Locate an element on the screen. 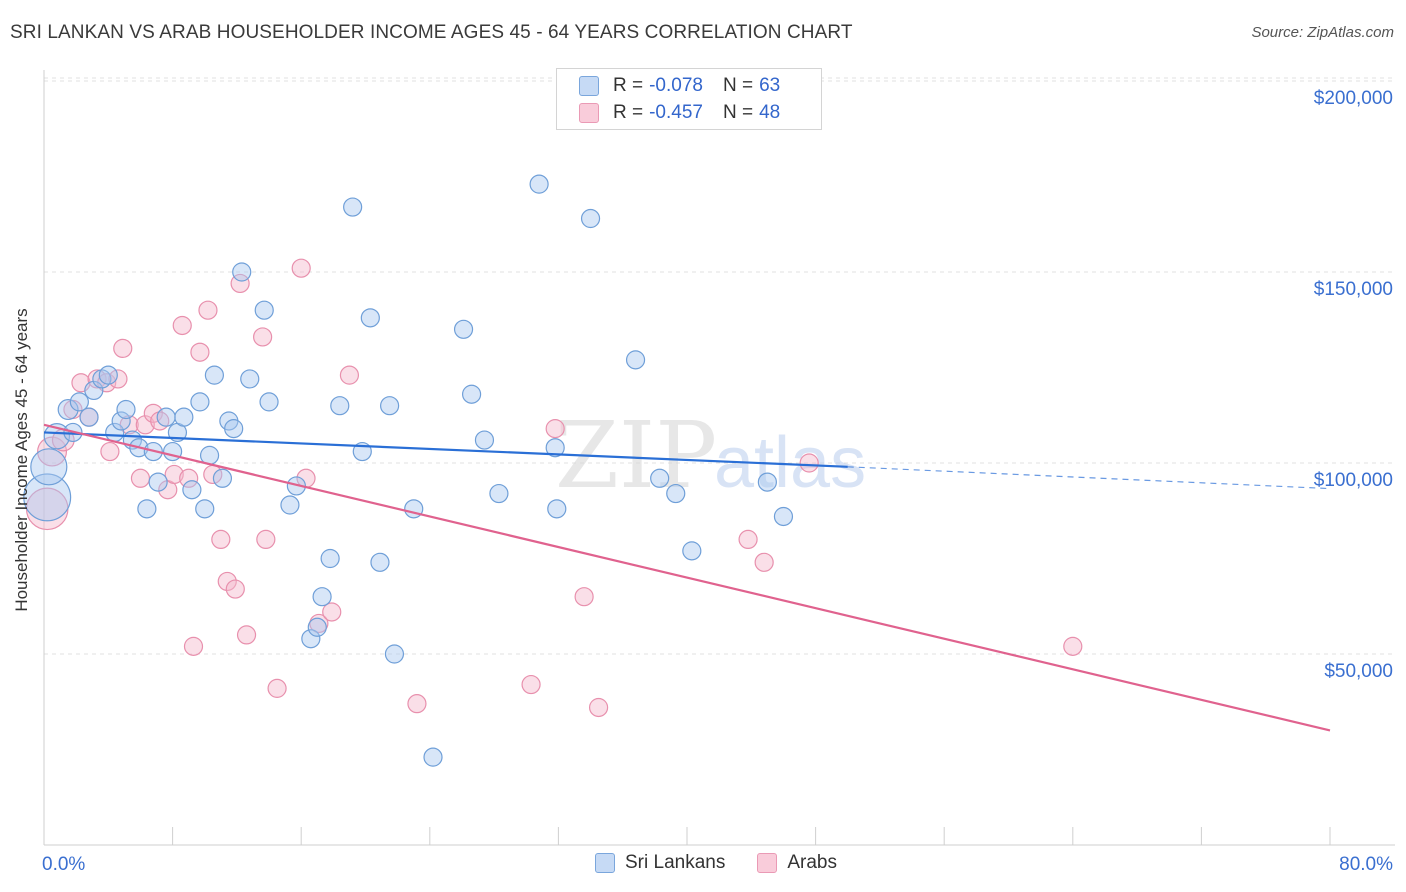 This screenshot has height=892, width=1406. chart-source: Source: ZipAtlas.com is located at coordinates (1322, 32).